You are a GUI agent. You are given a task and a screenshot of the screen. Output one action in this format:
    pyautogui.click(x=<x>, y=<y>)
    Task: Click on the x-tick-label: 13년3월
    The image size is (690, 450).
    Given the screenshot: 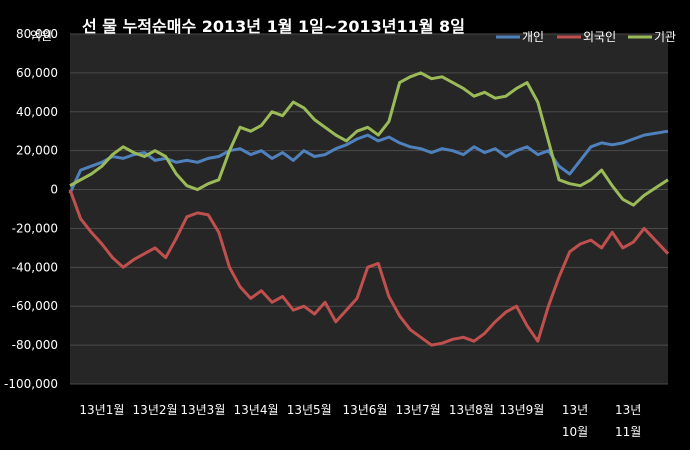 What is the action you would take?
    pyautogui.click(x=202, y=410)
    